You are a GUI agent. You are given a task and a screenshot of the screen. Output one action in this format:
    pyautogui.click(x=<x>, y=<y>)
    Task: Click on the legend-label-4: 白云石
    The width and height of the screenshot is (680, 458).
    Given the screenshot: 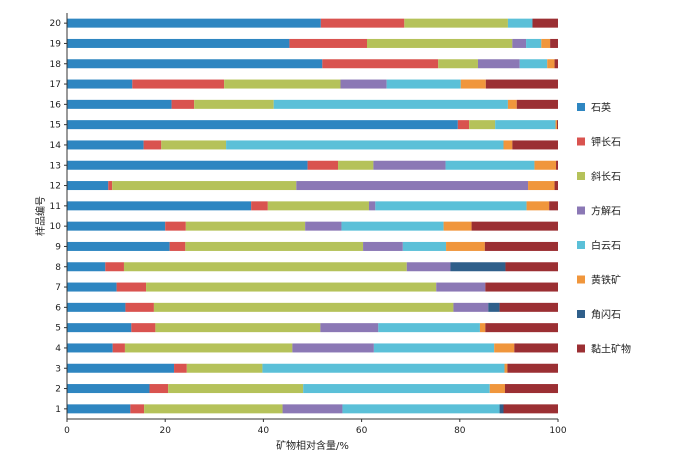 What is the action you would take?
    pyautogui.click(x=606, y=245)
    